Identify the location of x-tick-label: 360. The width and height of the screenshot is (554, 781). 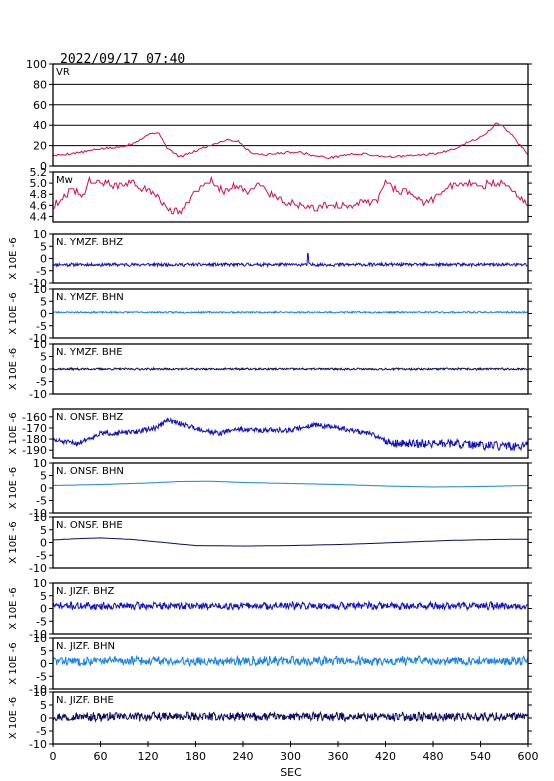
(338, 756).